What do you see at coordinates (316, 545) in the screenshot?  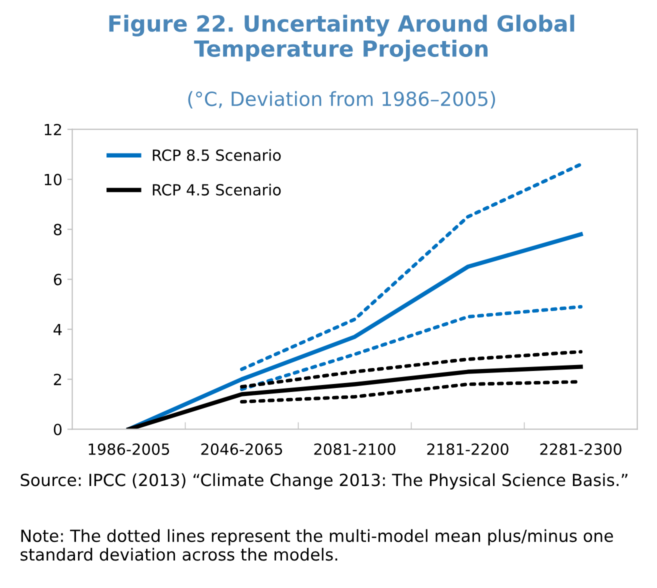 I see `text: Note: The dotted lines represent the multi-model mean plus/minus one standard deviation across the models.` at bounding box center [316, 545].